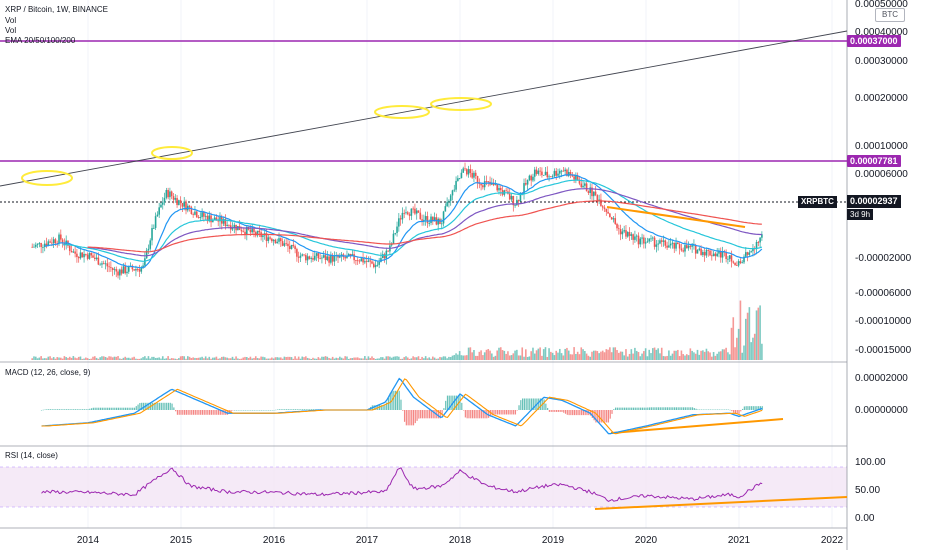 Image resolution: width=932 pixels, height=550 pixels. Describe the element at coordinates (412, 220) in the screenshot. I see `ema-50-line` at that location.